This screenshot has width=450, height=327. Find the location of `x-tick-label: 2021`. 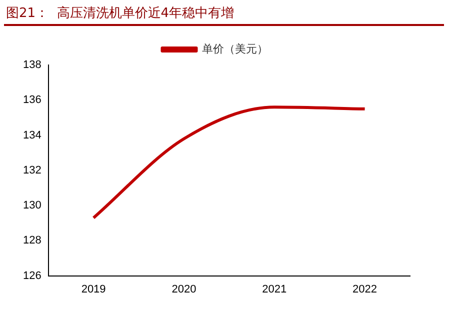

x-tick-label: 2021 is located at coordinates (274, 289).